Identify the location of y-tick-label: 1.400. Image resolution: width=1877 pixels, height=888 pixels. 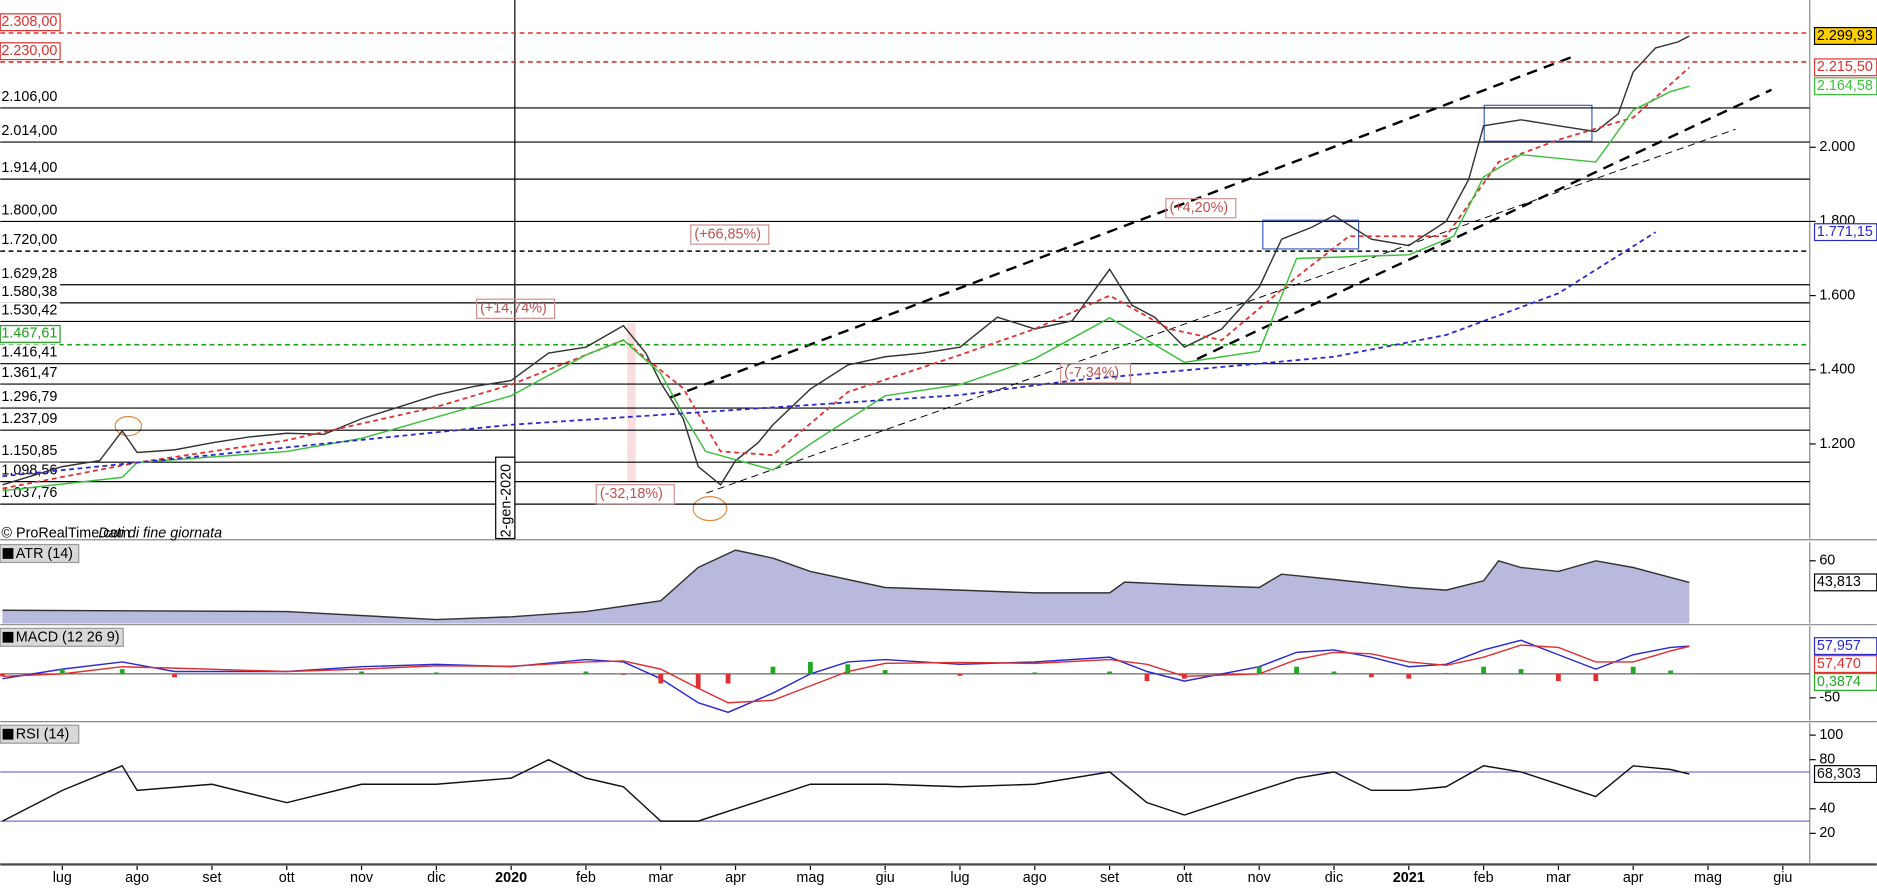
(1837, 370).